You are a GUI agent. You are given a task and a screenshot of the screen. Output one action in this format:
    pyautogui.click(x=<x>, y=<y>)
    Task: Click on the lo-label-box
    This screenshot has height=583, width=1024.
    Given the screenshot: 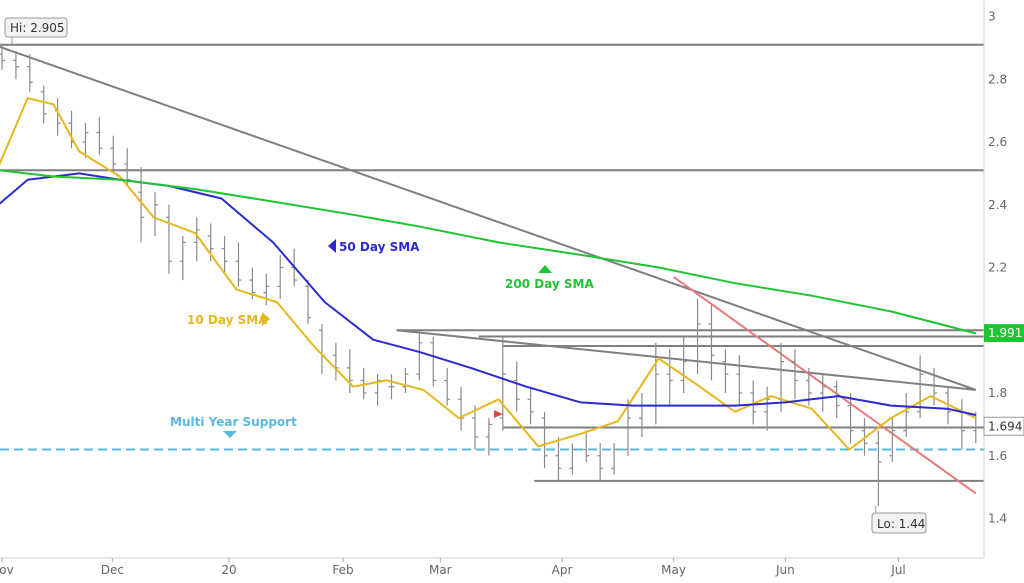 What is the action you would take?
    pyautogui.click(x=899, y=523)
    